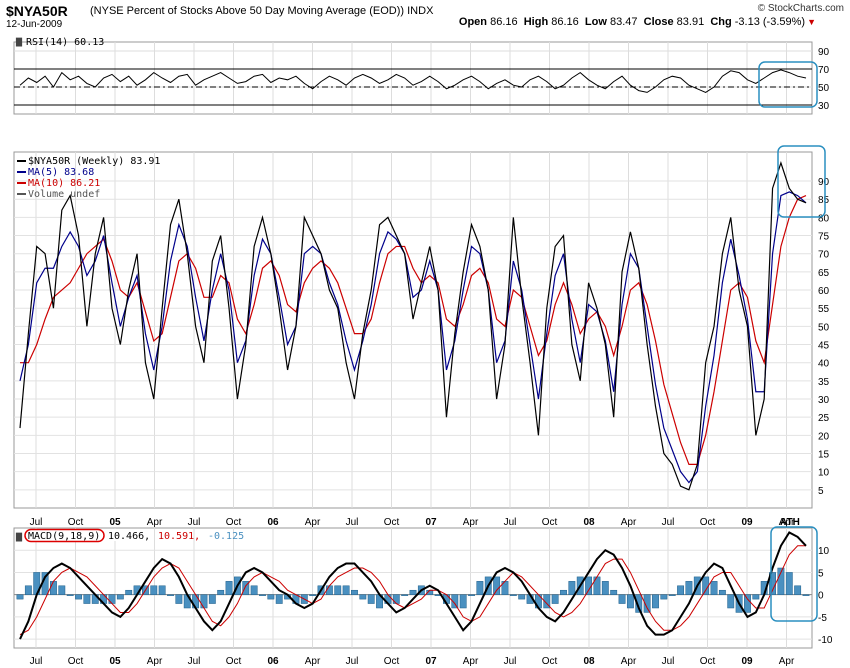 This screenshot has height=668, width=850. Describe the element at coordinates (115, 522) in the screenshot. I see `x-axis-label-middle: 05` at that location.